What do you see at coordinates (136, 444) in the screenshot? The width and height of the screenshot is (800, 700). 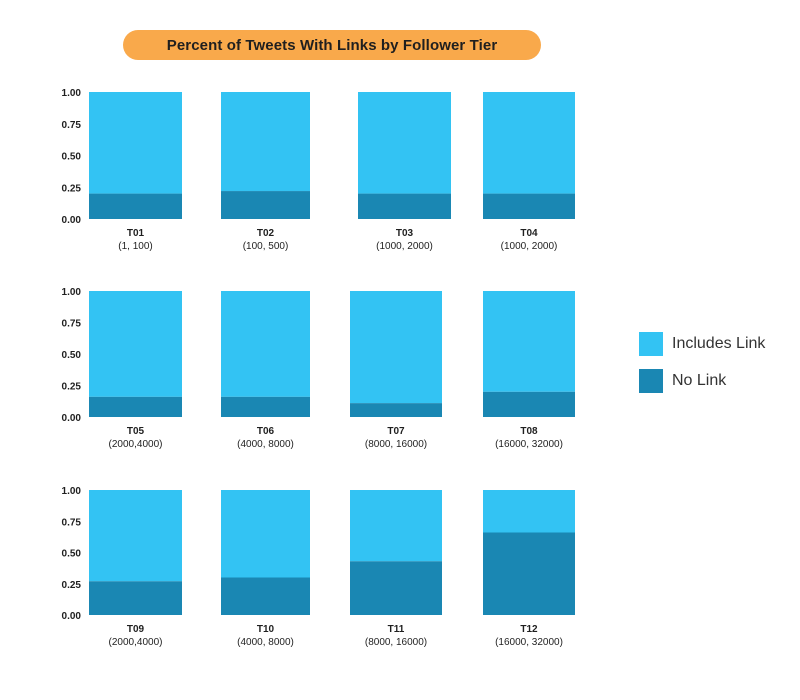 I see `tier-range-t05: (2000,4000)` at bounding box center [136, 444].